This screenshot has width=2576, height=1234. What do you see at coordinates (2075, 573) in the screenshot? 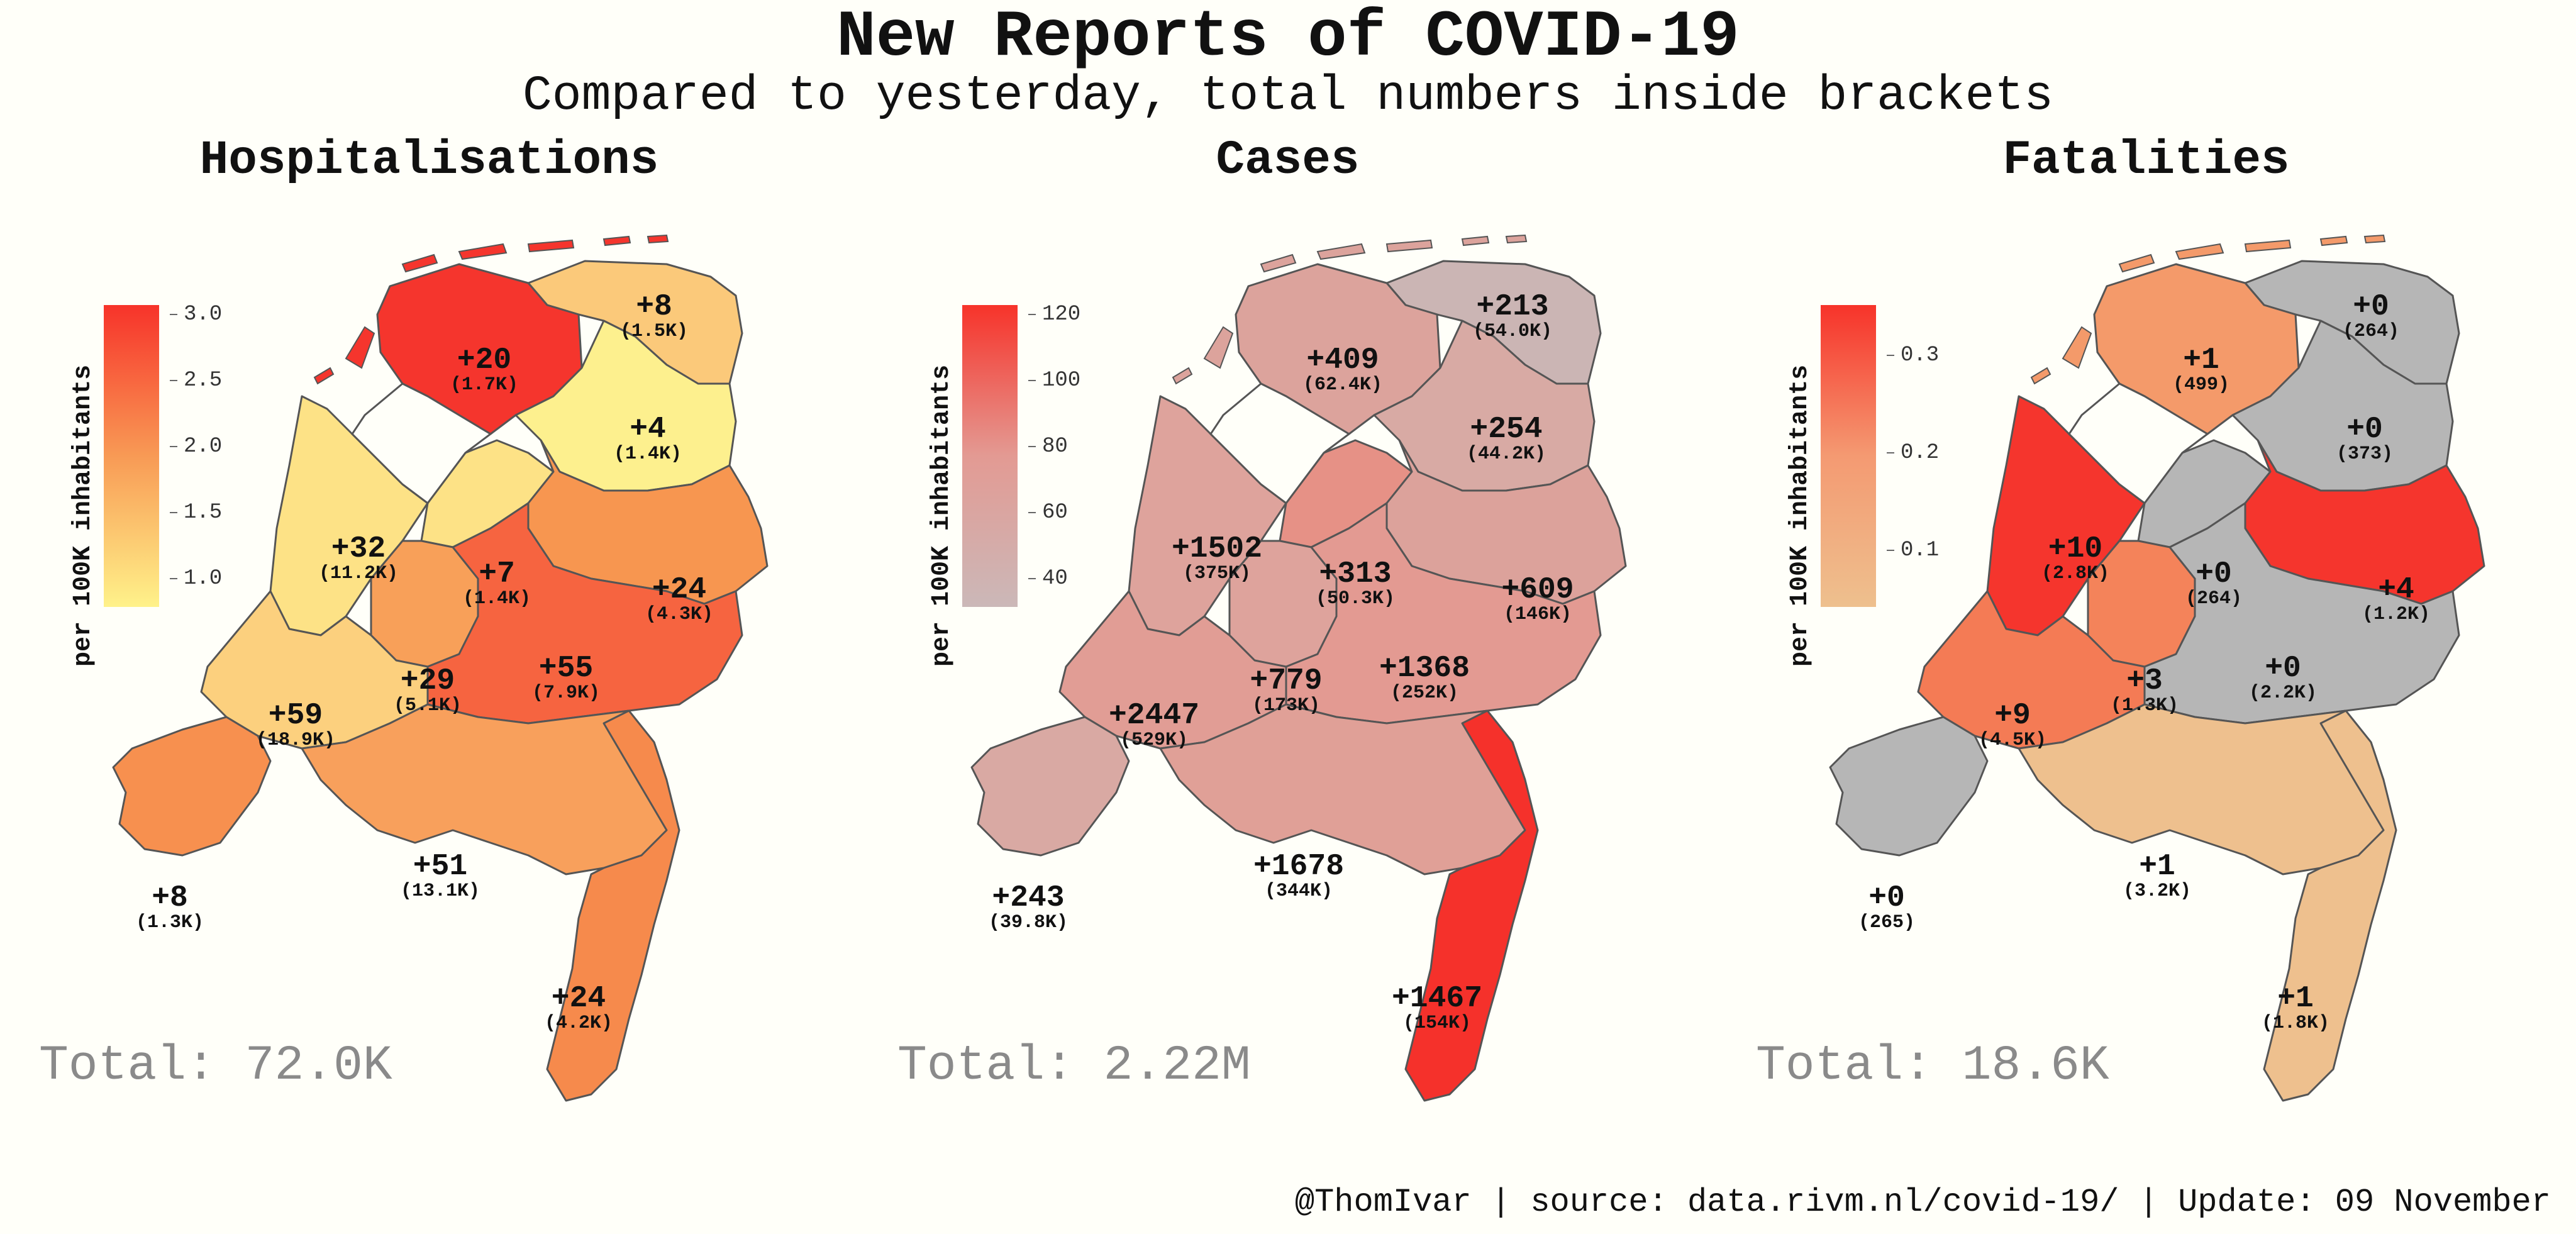
I see `region-total-noord-holland: (2.8K)` at bounding box center [2075, 573].